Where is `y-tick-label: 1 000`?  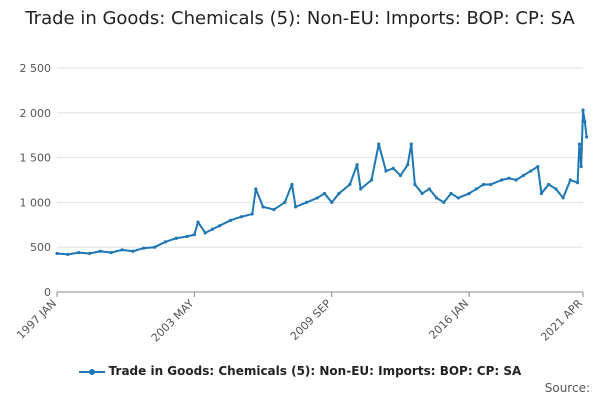
y-tick-label: 1 000 is located at coordinates (36, 202).